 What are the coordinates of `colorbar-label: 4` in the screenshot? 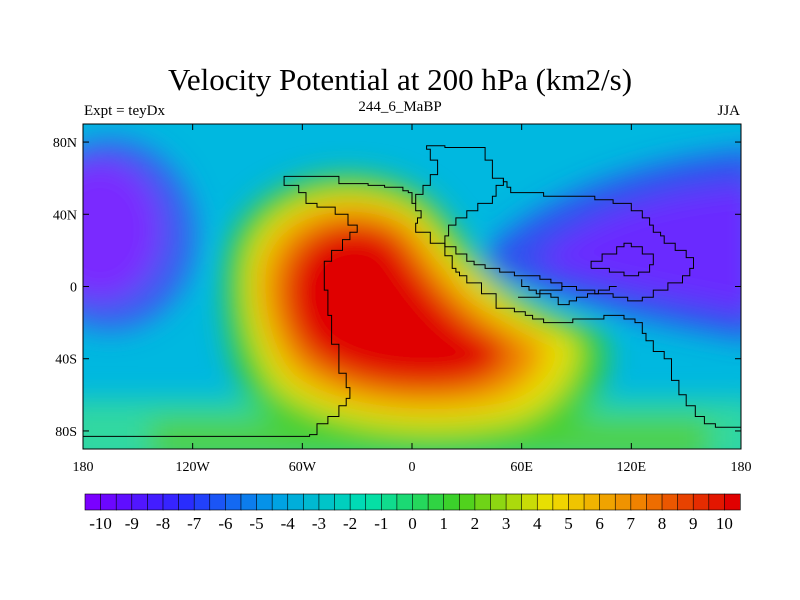 It's located at (537, 523).